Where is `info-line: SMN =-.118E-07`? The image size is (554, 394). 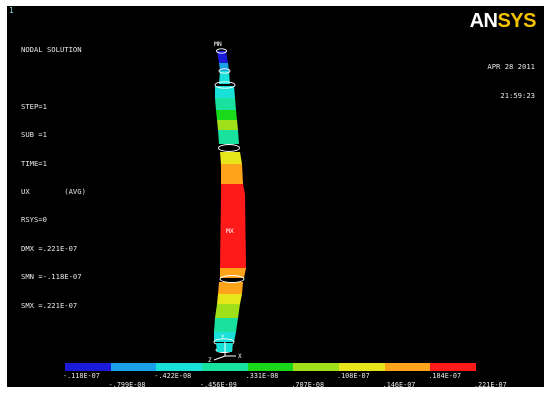 info-line: SMN =-.118E-07 is located at coordinates (51, 277).